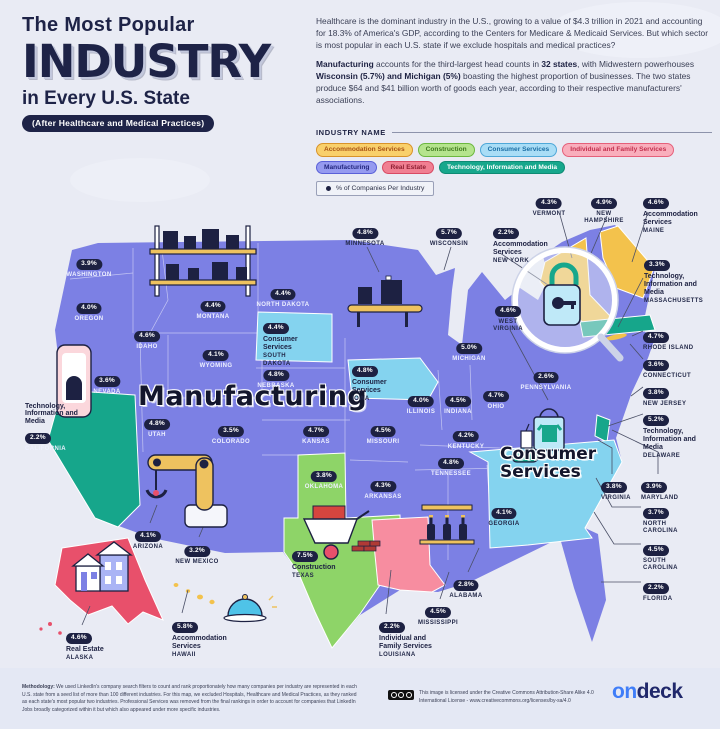  Describe the element at coordinates (656, 420) in the screenshot. I see `pct-badge-DE: 5.2%` at that location.